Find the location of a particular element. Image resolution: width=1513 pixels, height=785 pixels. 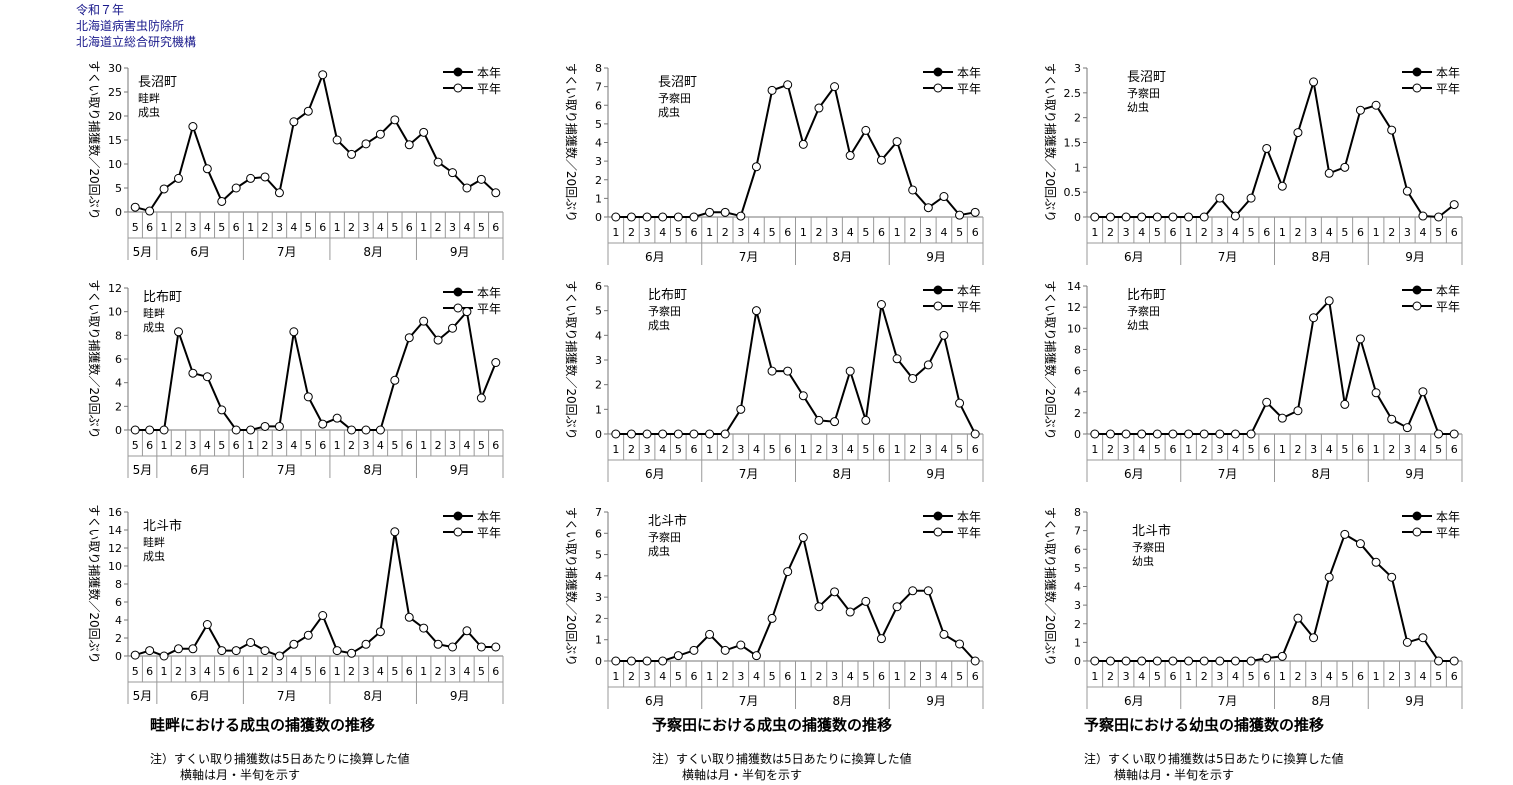

y-tick-label: 8 is located at coordinates (1077, 512).